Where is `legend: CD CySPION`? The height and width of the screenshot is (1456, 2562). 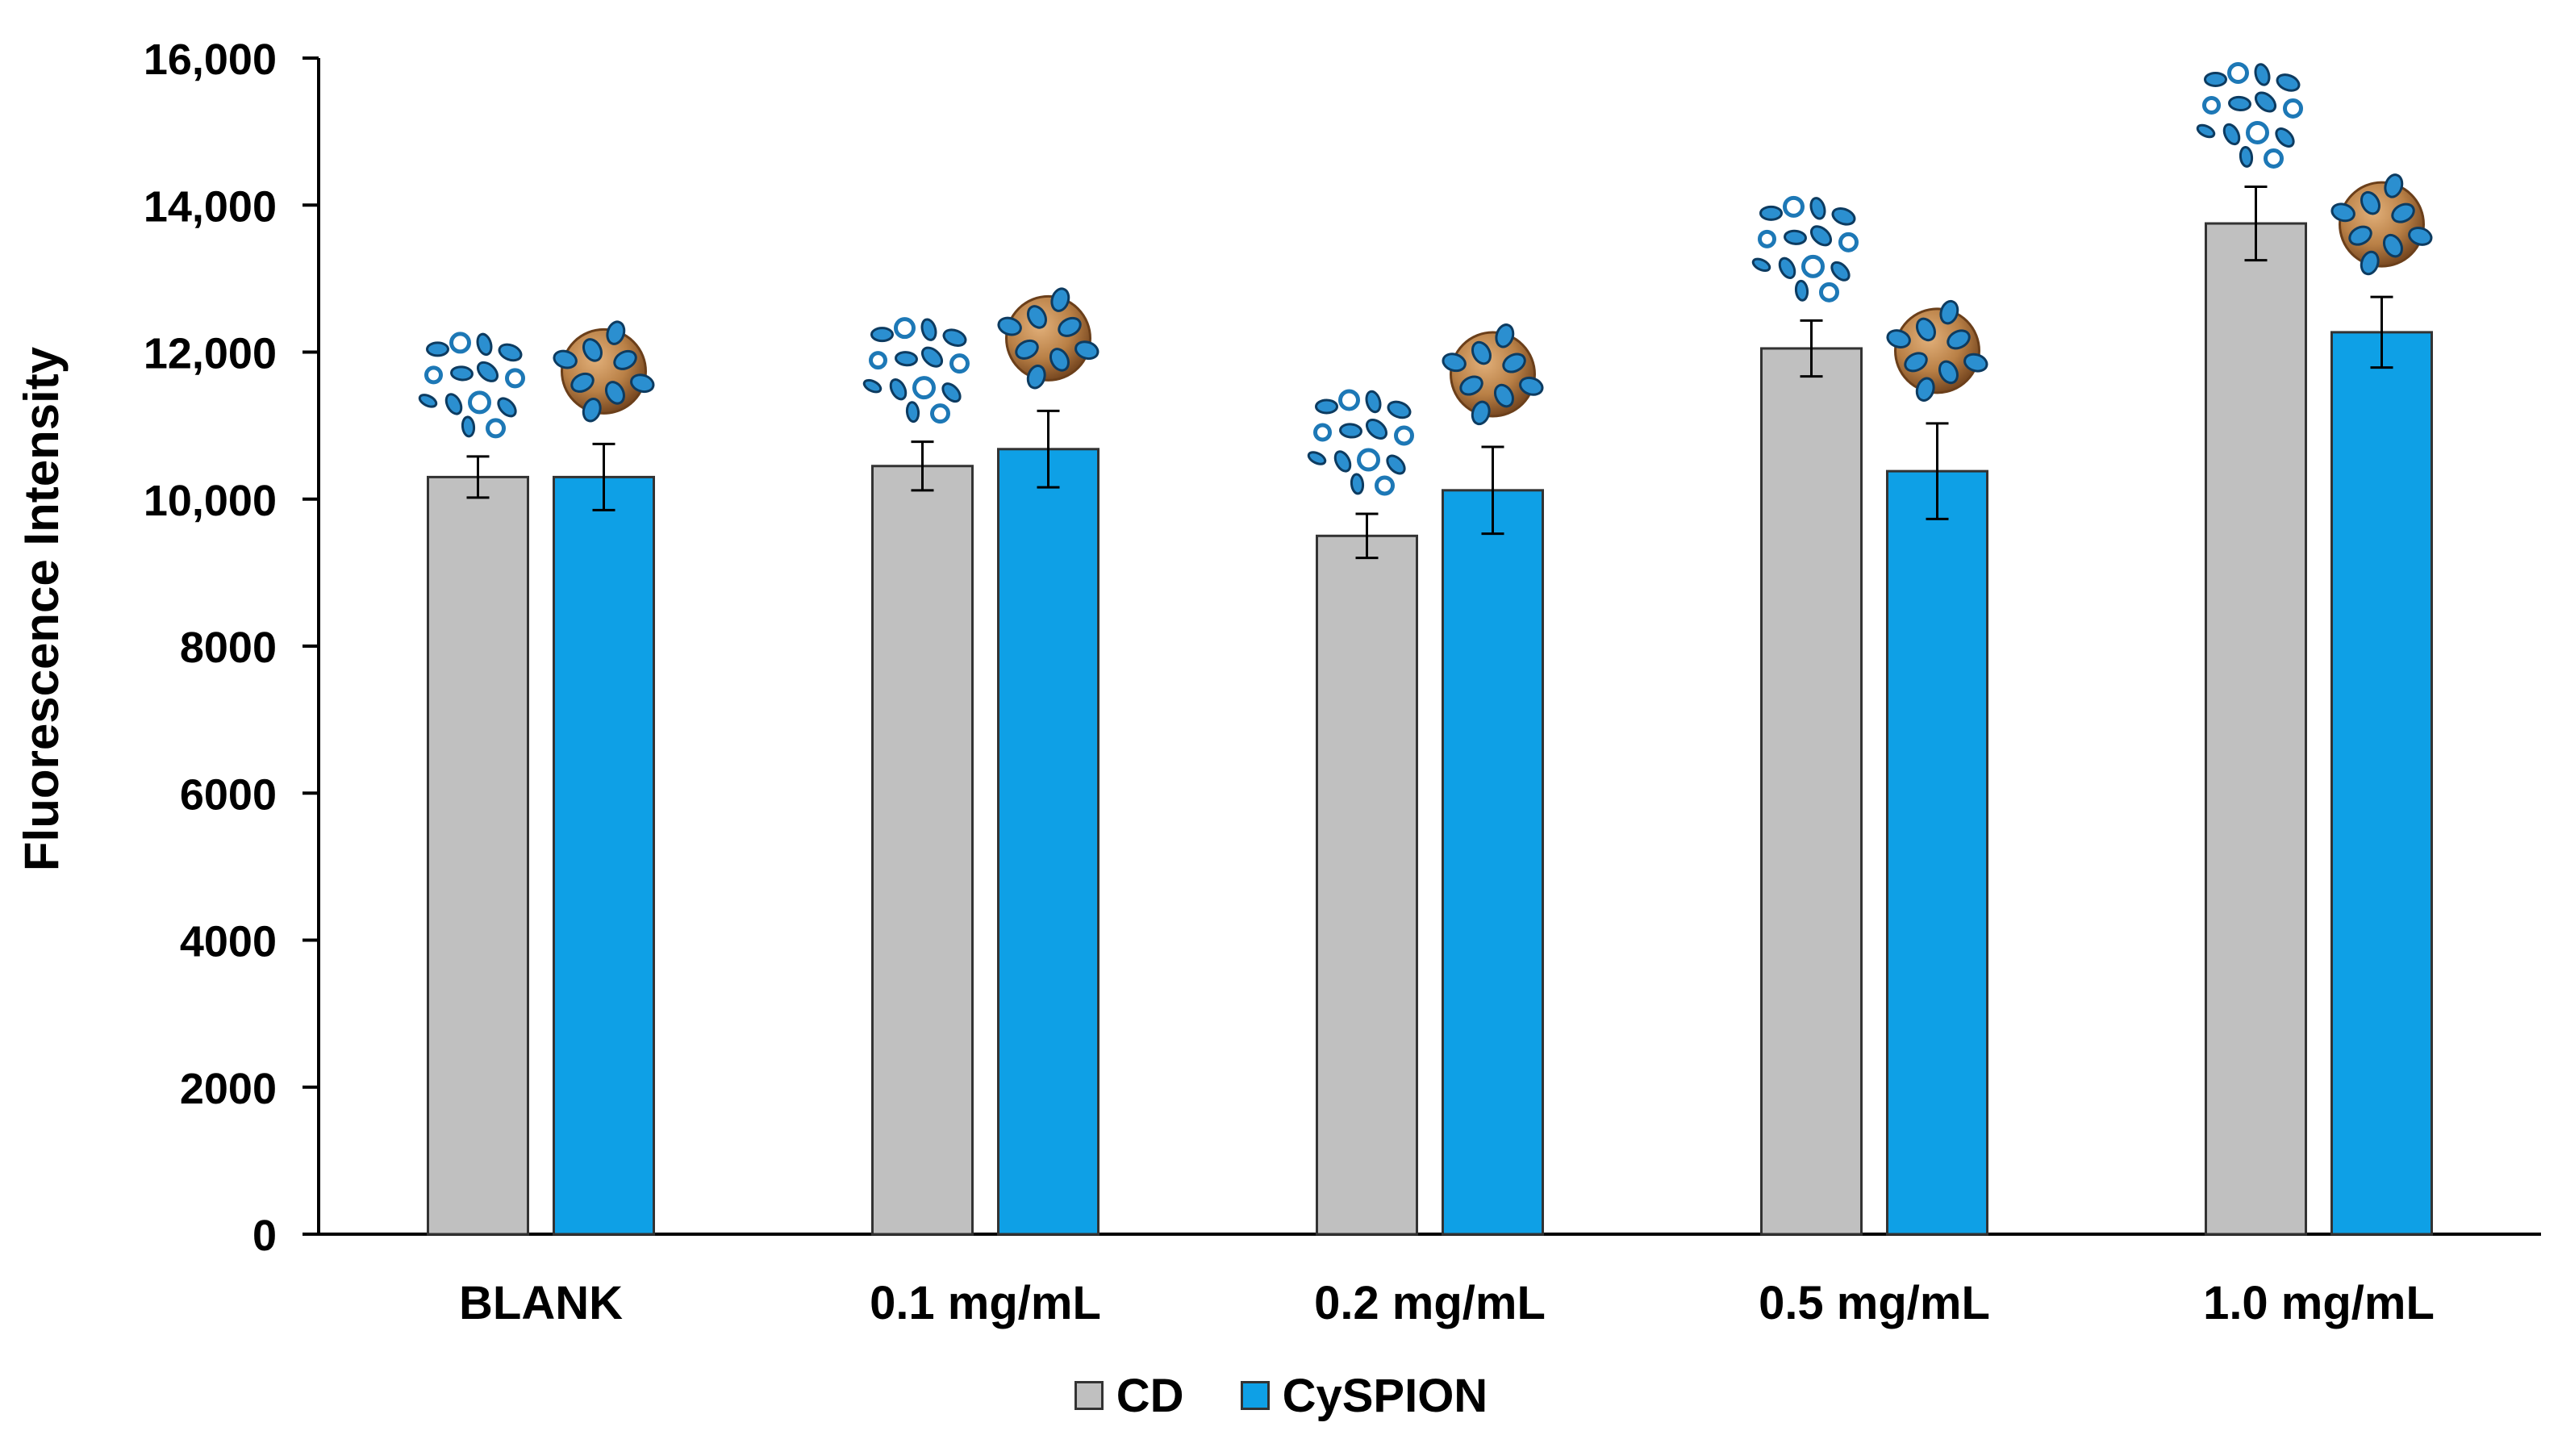
legend: CD CySPION is located at coordinates (1281, 1395).